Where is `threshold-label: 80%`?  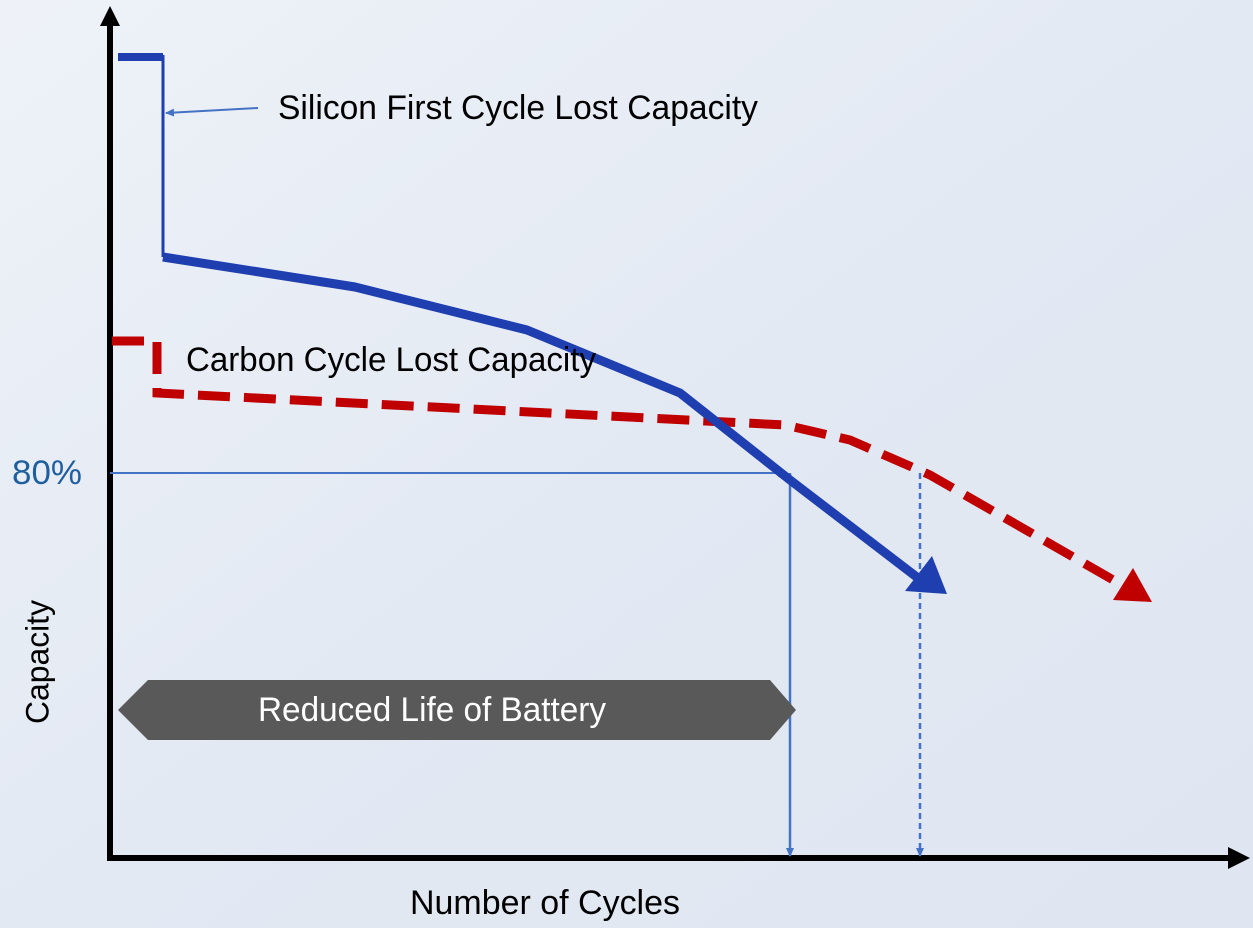 threshold-label: 80% is located at coordinates (47, 473).